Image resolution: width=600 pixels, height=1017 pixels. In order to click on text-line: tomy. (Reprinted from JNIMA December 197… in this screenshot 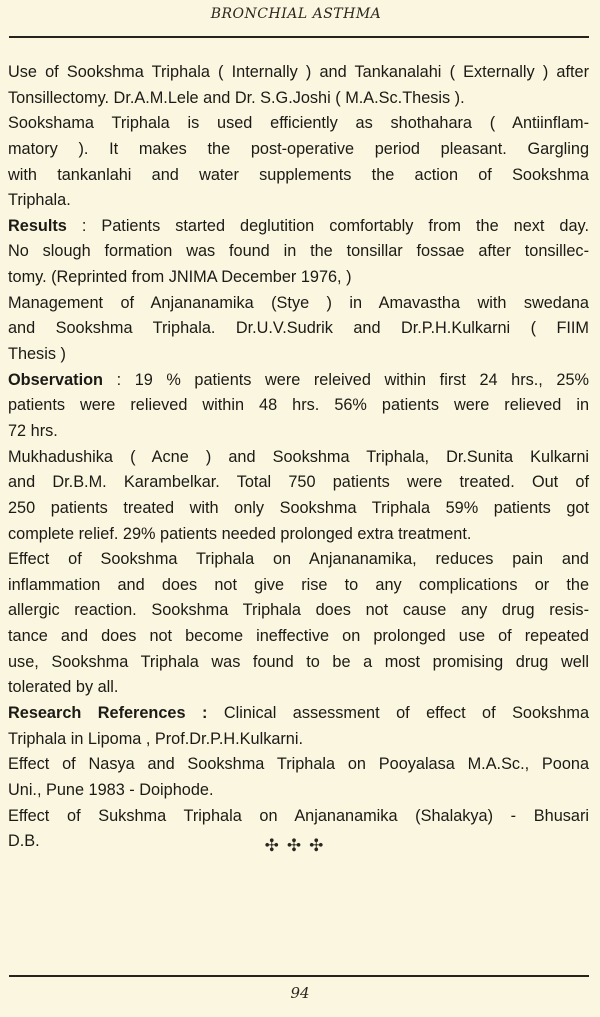, I will do `click(298, 278)`.